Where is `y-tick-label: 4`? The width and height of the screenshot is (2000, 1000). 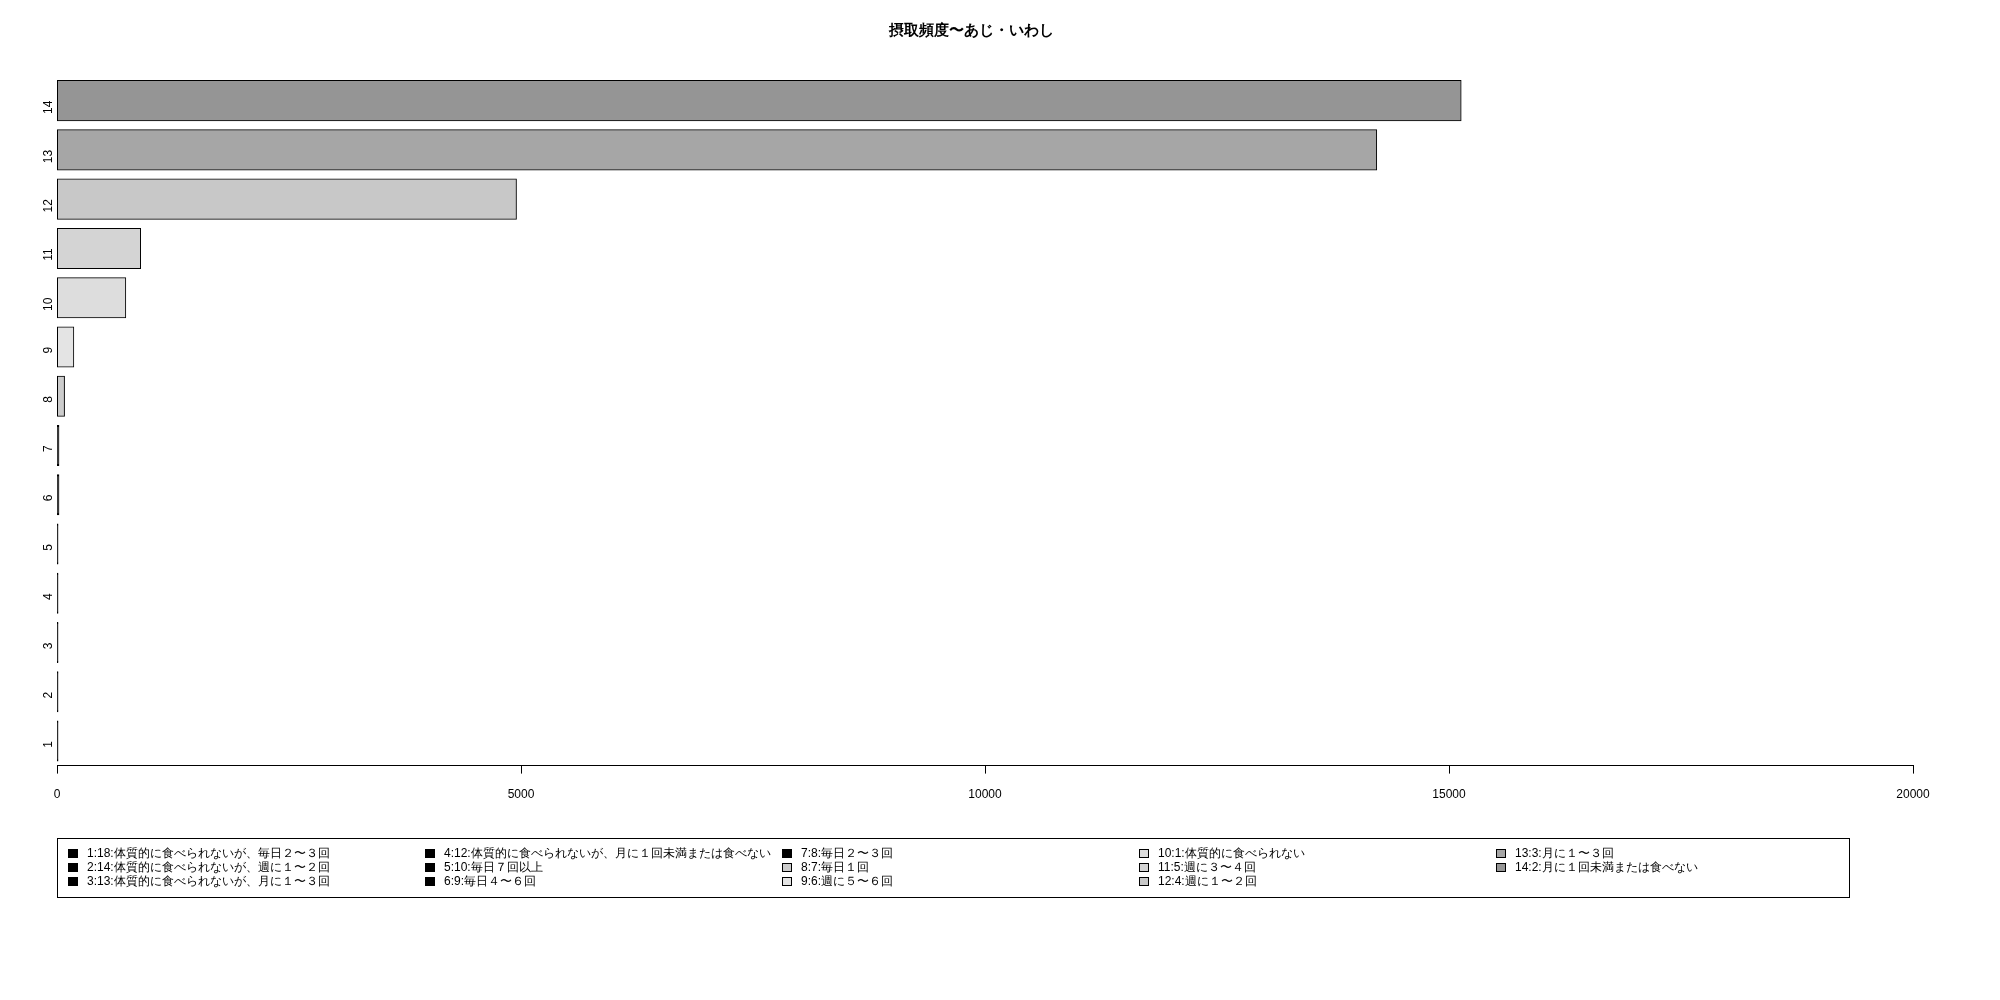
y-tick-label: 4 is located at coordinates (48, 596).